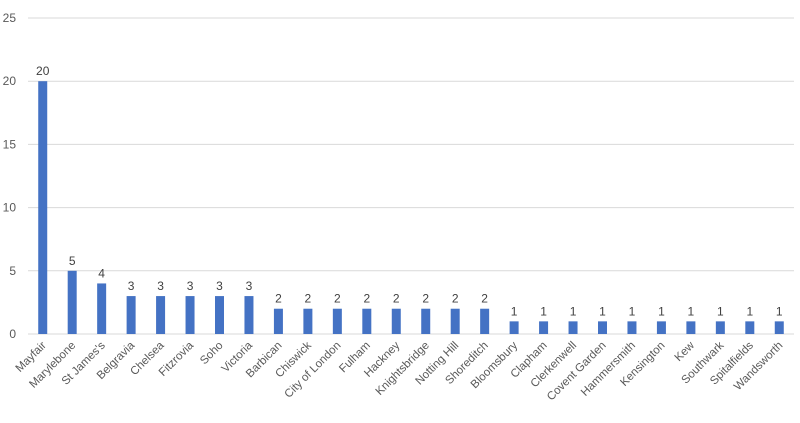 The image size is (800, 423). I want to click on y-tick-label: 0, so click(12, 334).